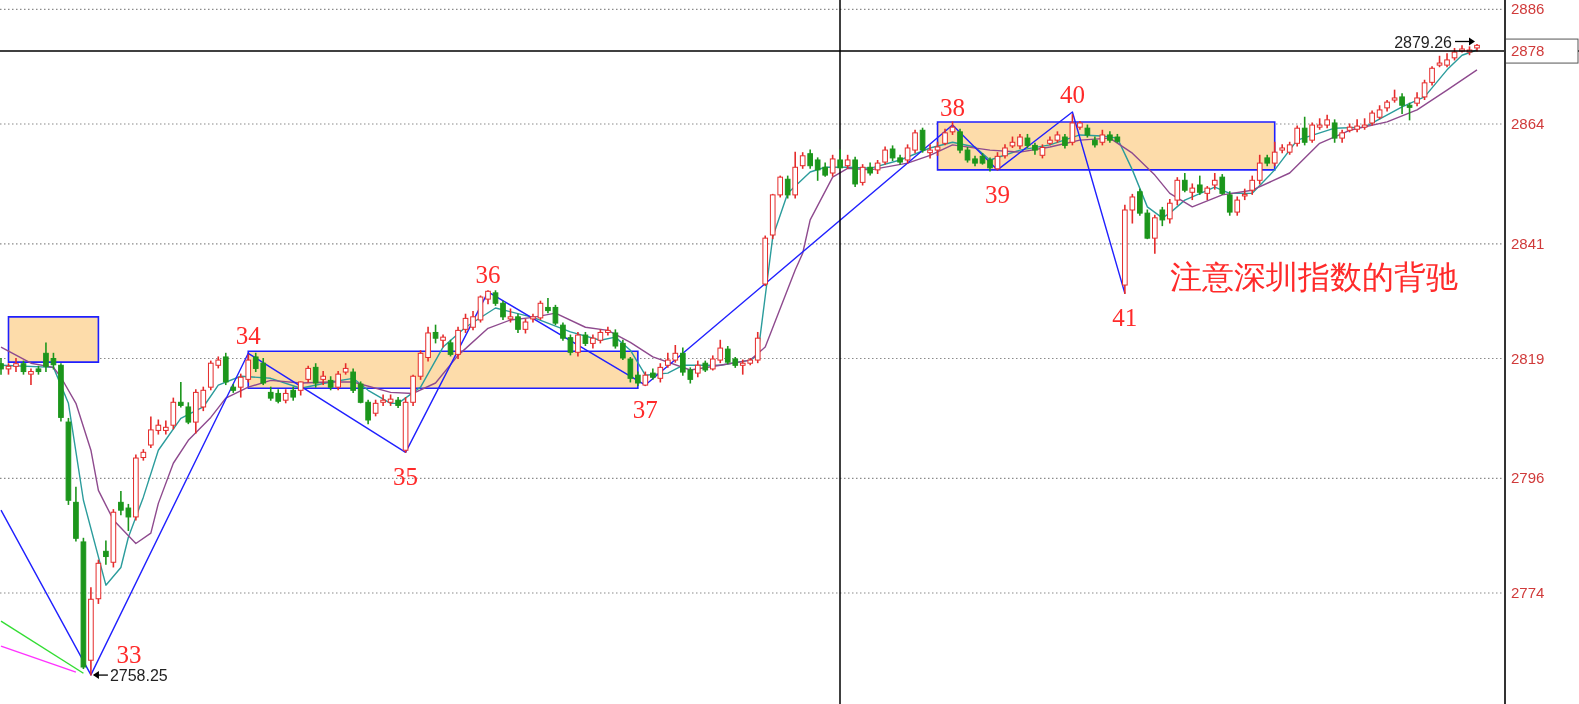 This screenshot has height=704, width=1579. I want to click on annotation: 40, so click(1072, 95).